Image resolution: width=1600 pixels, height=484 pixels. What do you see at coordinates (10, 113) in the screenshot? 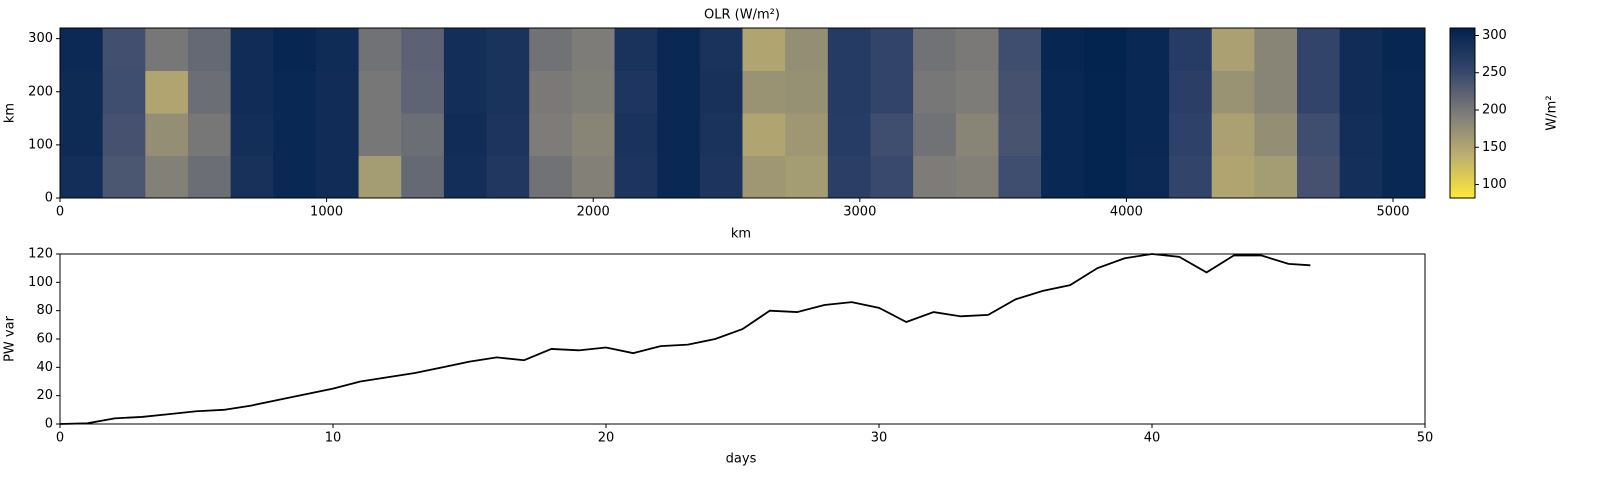
I see `y-axis-label: km` at bounding box center [10, 113].